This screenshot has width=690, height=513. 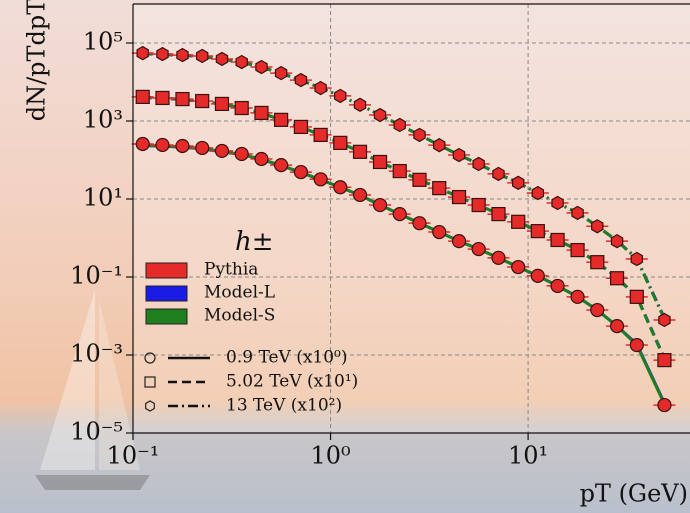 I want to click on legend-label: 13 TeV (x10²), so click(x=284, y=406).